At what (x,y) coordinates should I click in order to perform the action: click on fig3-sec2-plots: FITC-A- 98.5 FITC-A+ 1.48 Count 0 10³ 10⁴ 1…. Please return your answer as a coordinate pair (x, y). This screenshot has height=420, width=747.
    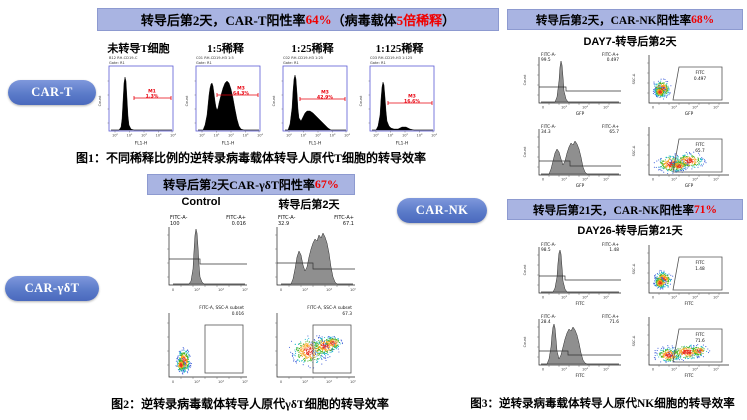
    Looking at the image, I should click on (629, 308).